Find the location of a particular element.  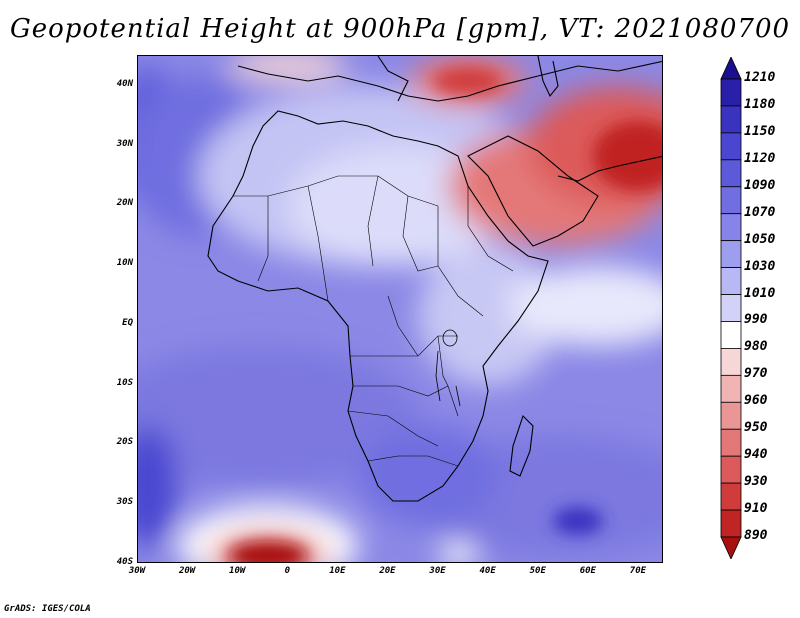

lat-tick-label: 30N is located at coordinates (124, 143).